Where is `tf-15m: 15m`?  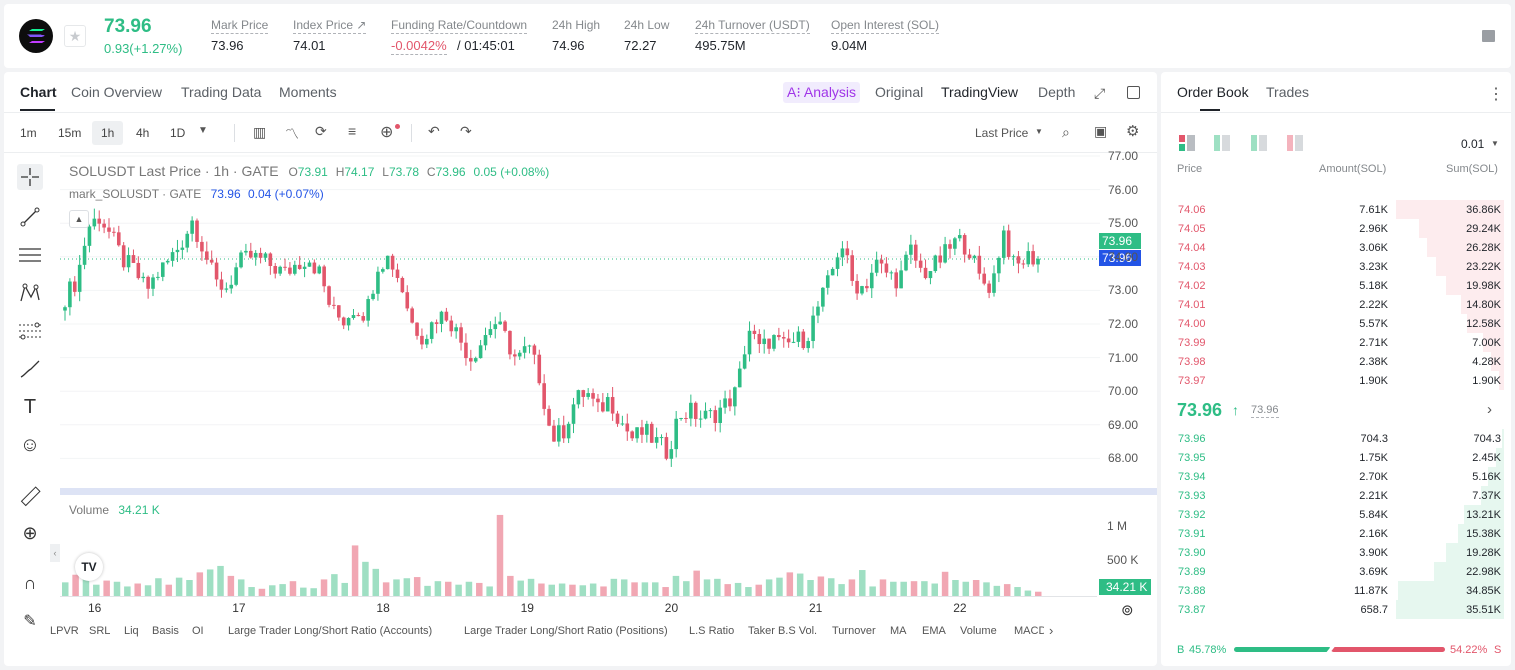 tf-15m: 15m is located at coordinates (70, 133).